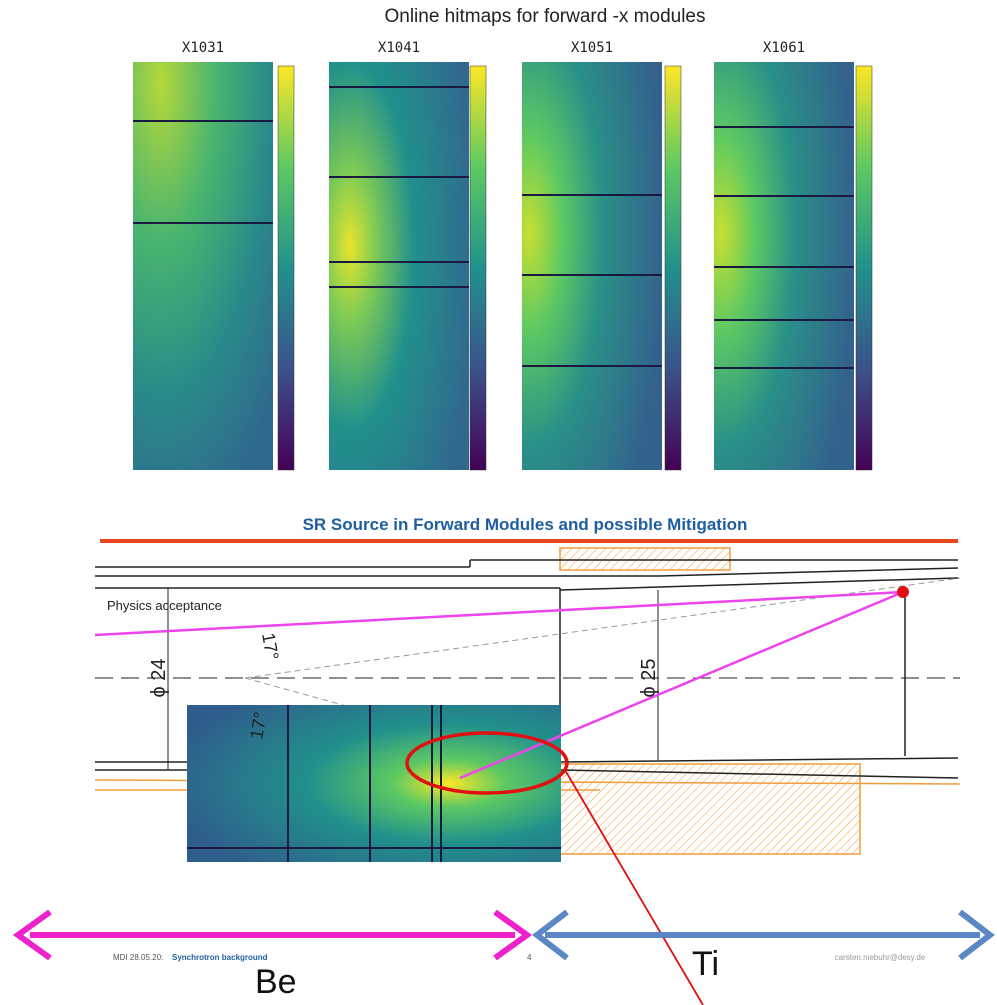 The height and width of the screenshot is (1005, 997). I want to click on material-arrows, so click(503, 935).